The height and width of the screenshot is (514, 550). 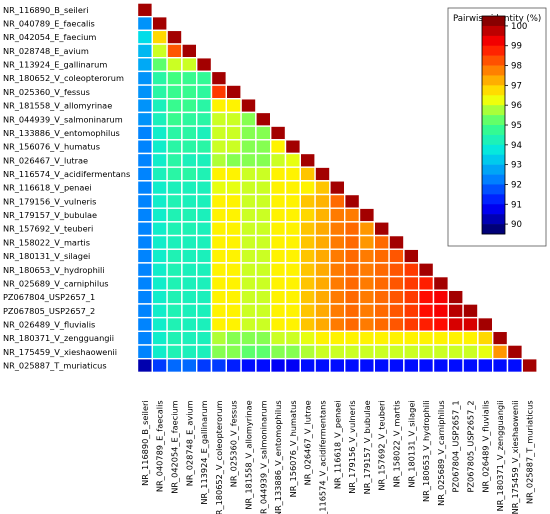 What do you see at coordinates (519, 27) in the screenshot?
I see `legend-tick-label: 100` at bounding box center [519, 27].